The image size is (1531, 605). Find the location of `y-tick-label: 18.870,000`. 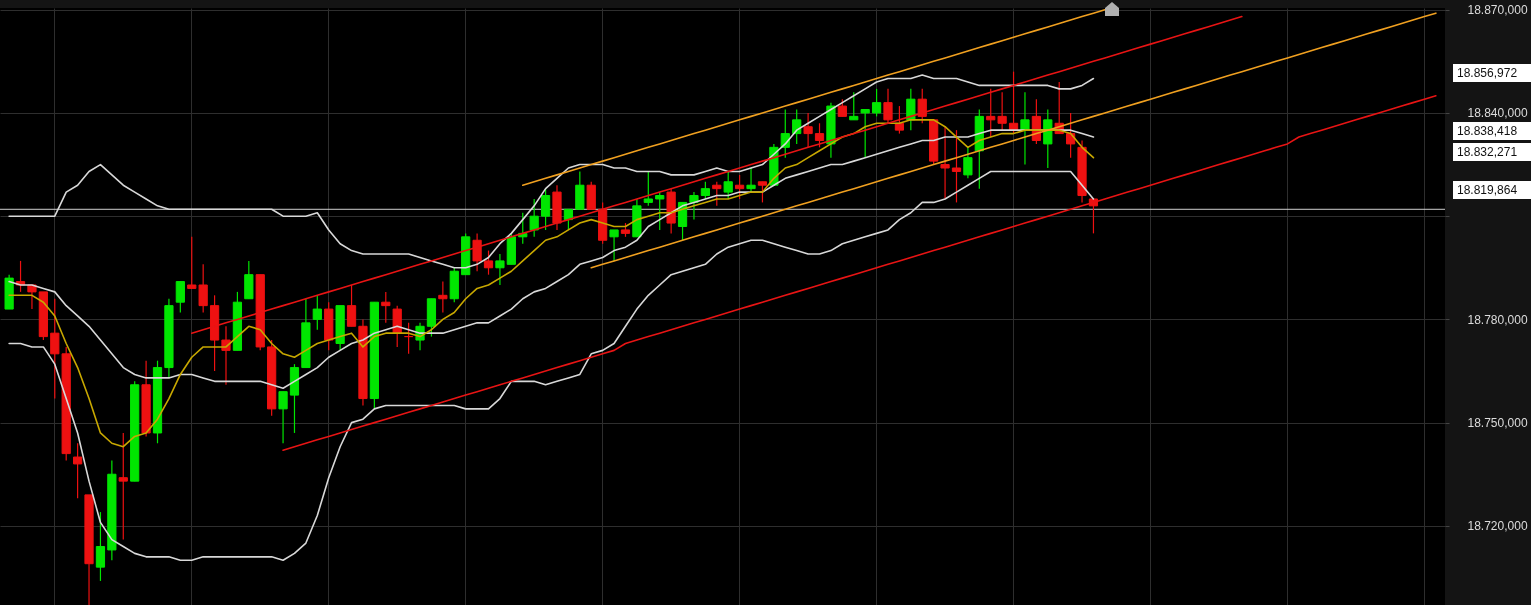

y-tick-label: 18.870,000 is located at coordinates (1497, 10).